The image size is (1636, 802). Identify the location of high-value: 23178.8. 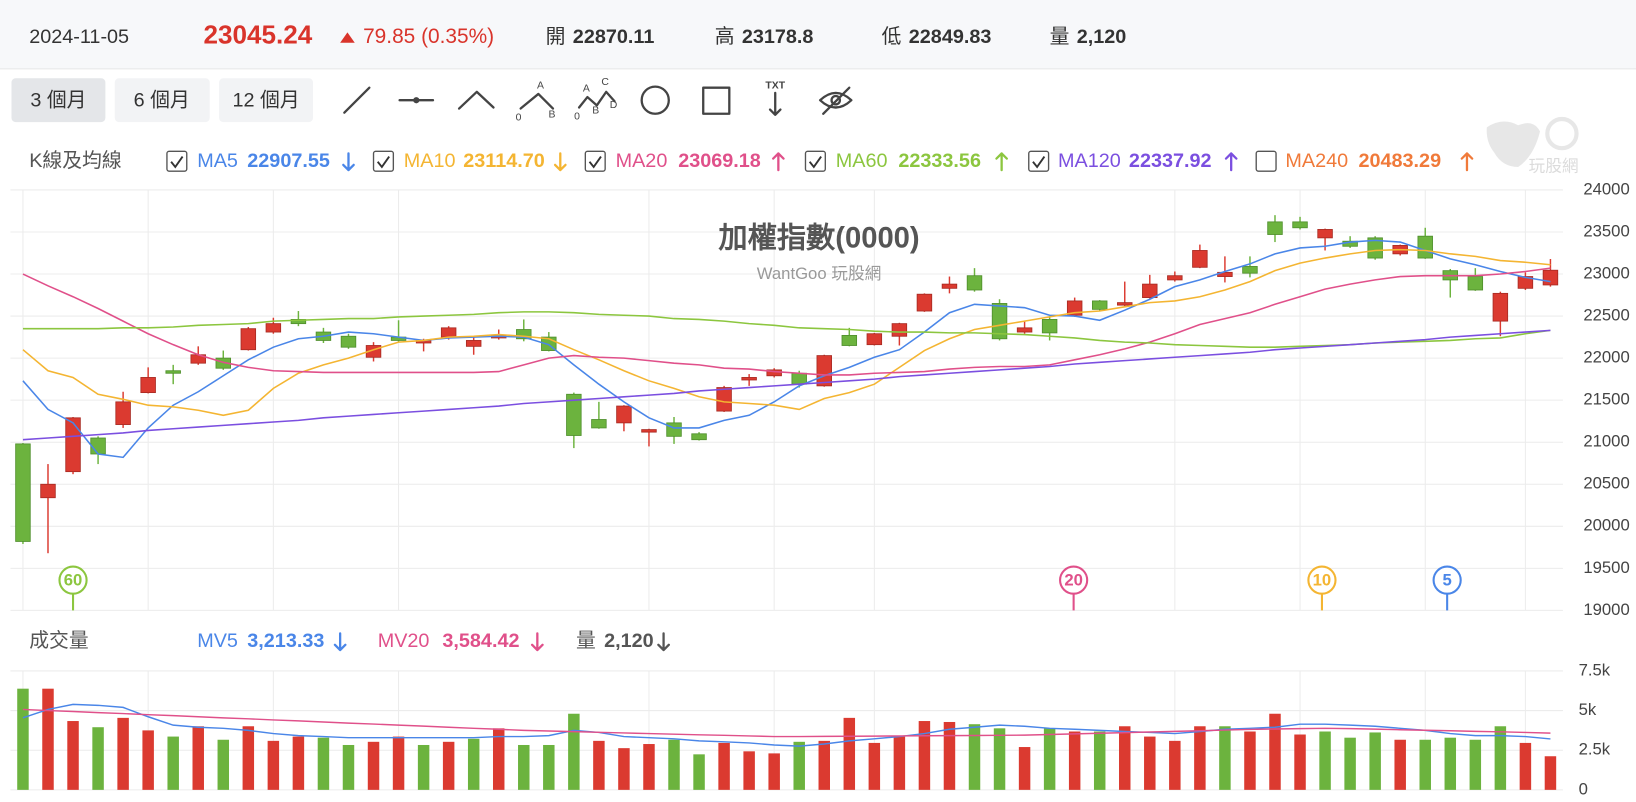
(778, 37).